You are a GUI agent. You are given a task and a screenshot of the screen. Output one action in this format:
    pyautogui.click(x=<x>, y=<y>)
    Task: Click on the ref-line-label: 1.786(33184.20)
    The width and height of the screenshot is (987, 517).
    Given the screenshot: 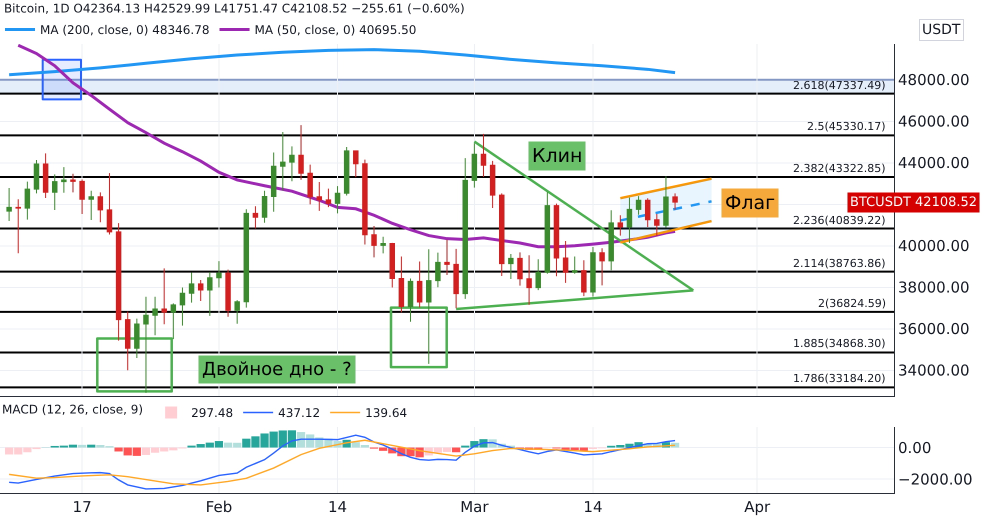 What is the action you would take?
    pyautogui.click(x=839, y=378)
    